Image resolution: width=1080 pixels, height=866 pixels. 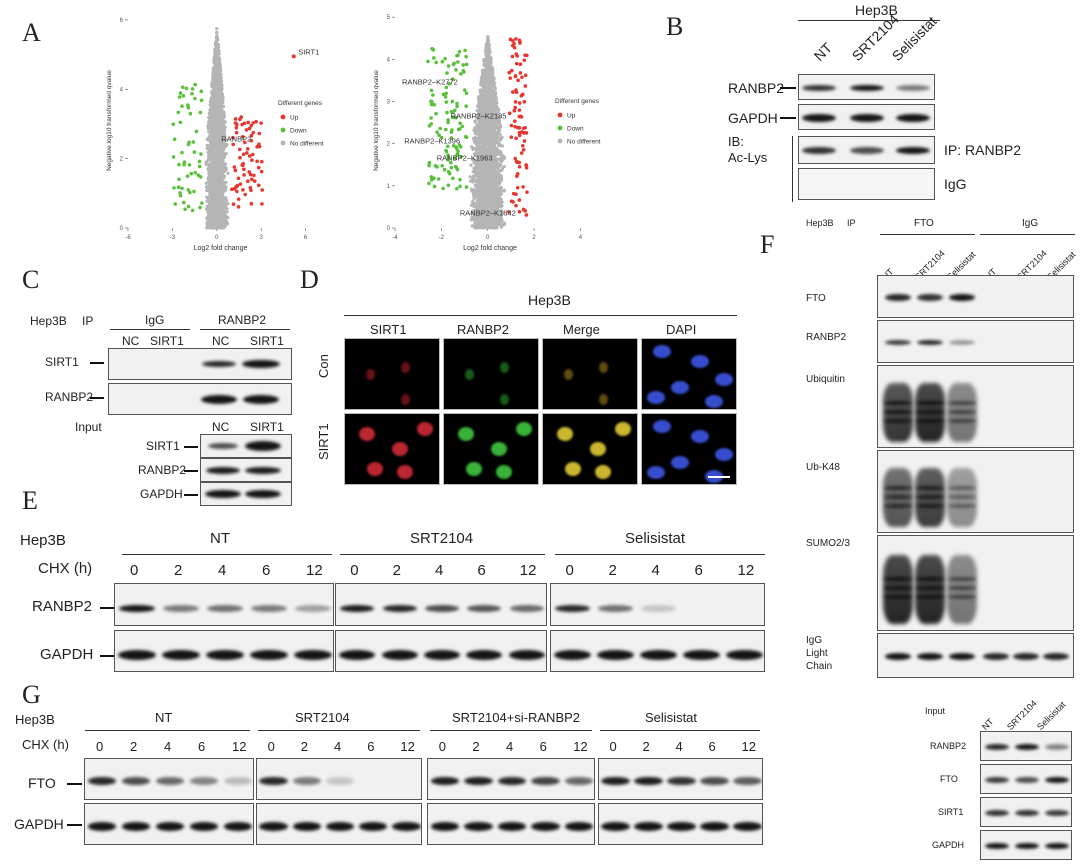 What do you see at coordinates (262, 238) in the screenshot?
I see `x-tick-label: 3` at bounding box center [262, 238].